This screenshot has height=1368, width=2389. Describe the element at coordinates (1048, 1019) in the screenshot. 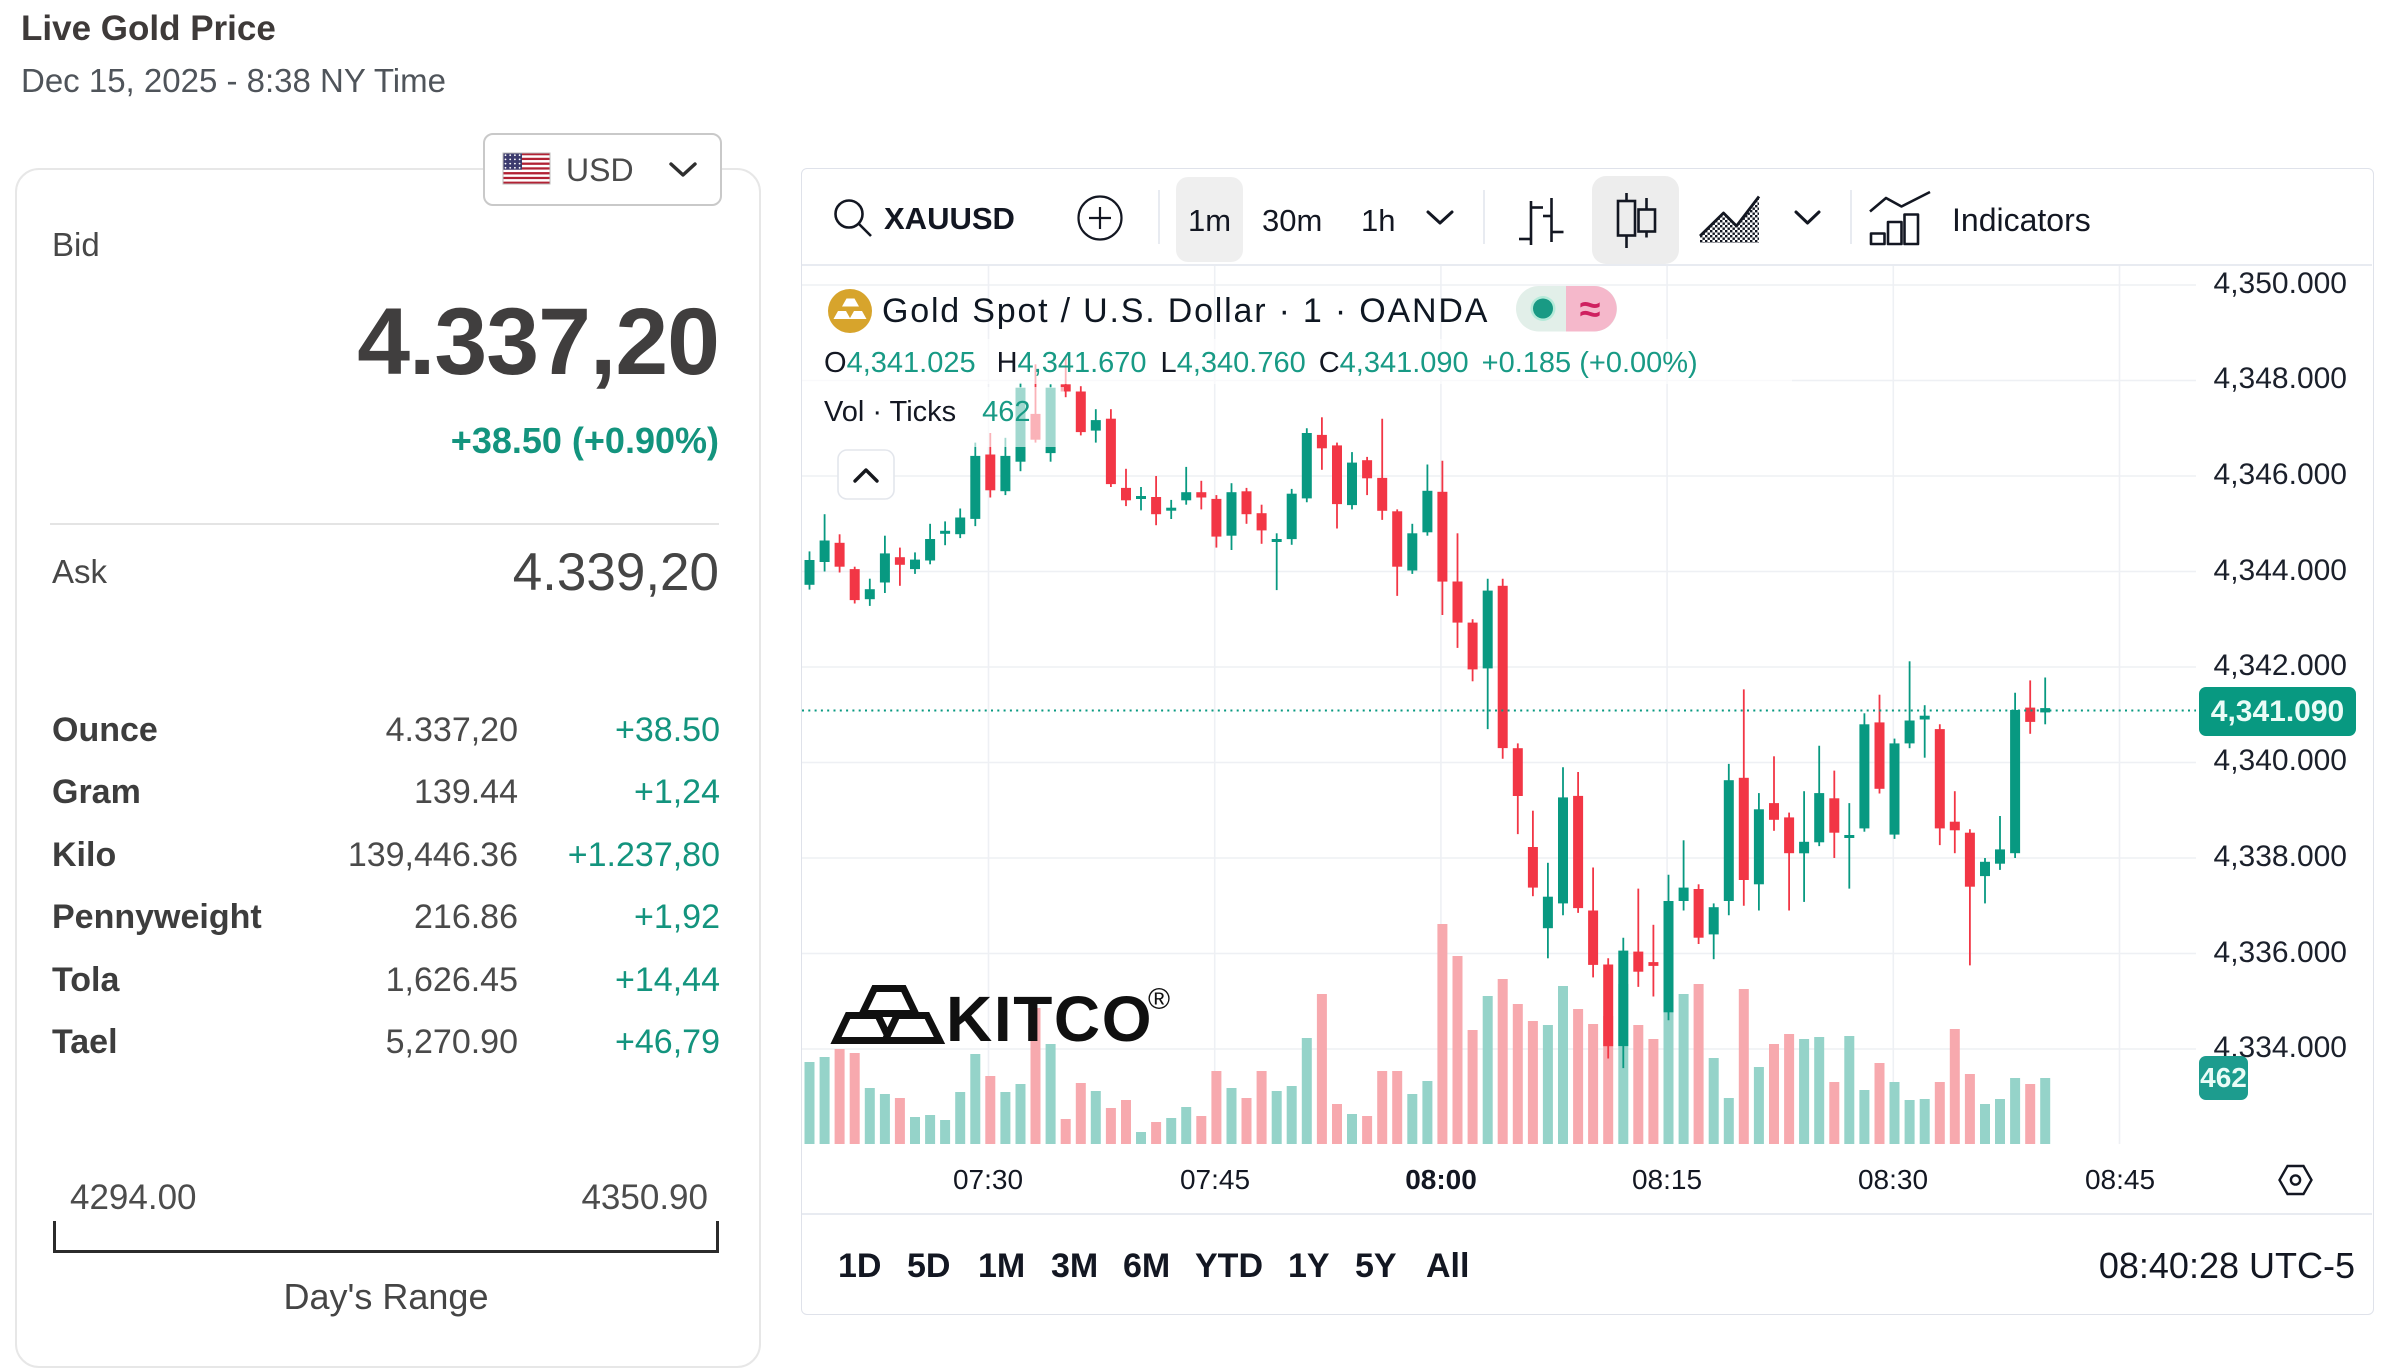

I see `svg-text: KITCO` at that location.